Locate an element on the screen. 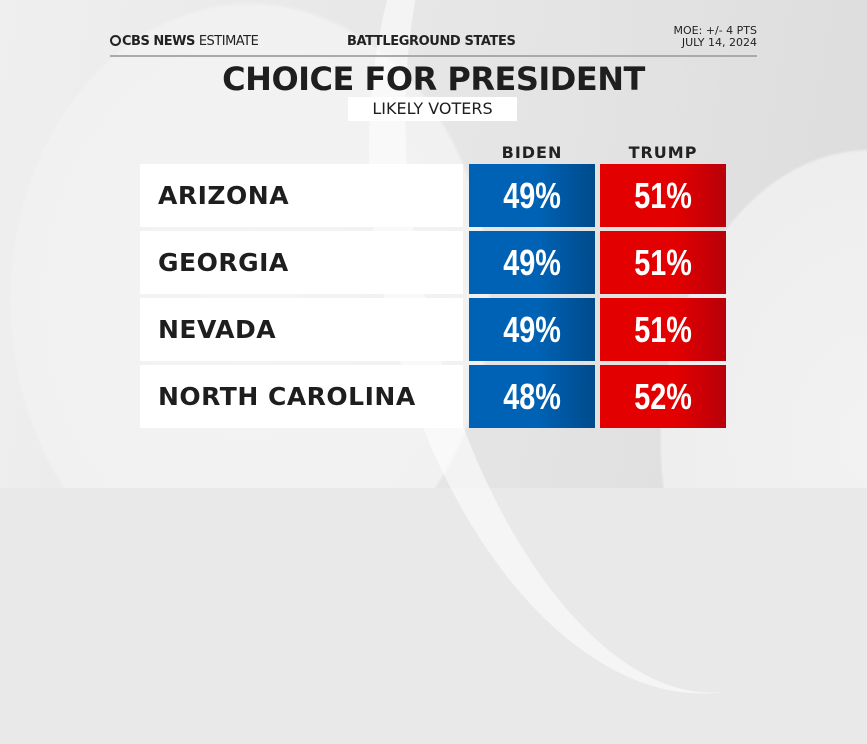 The image size is (867, 744). state-label: GEORGIA is located at coordinates (301, 262).